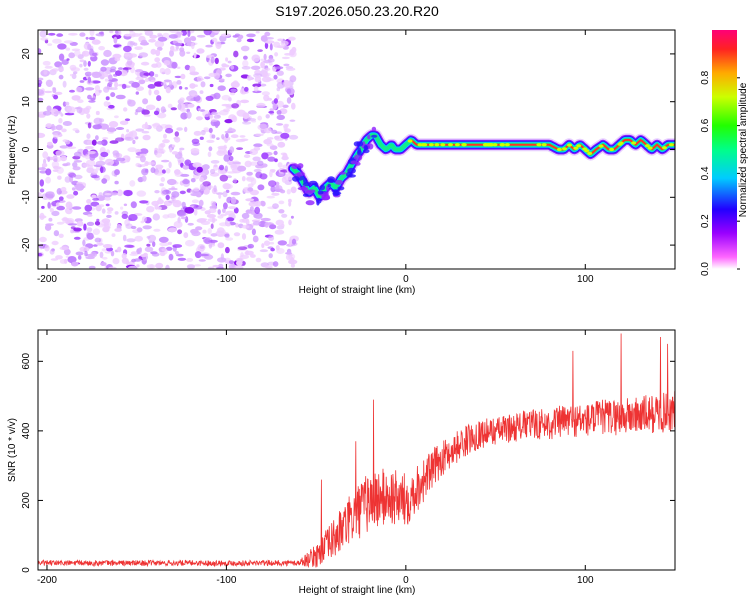 The height and width of the screenshot is (600, 750). I want to click on colorbar-tick-label: 0.4, so click(705, 173).